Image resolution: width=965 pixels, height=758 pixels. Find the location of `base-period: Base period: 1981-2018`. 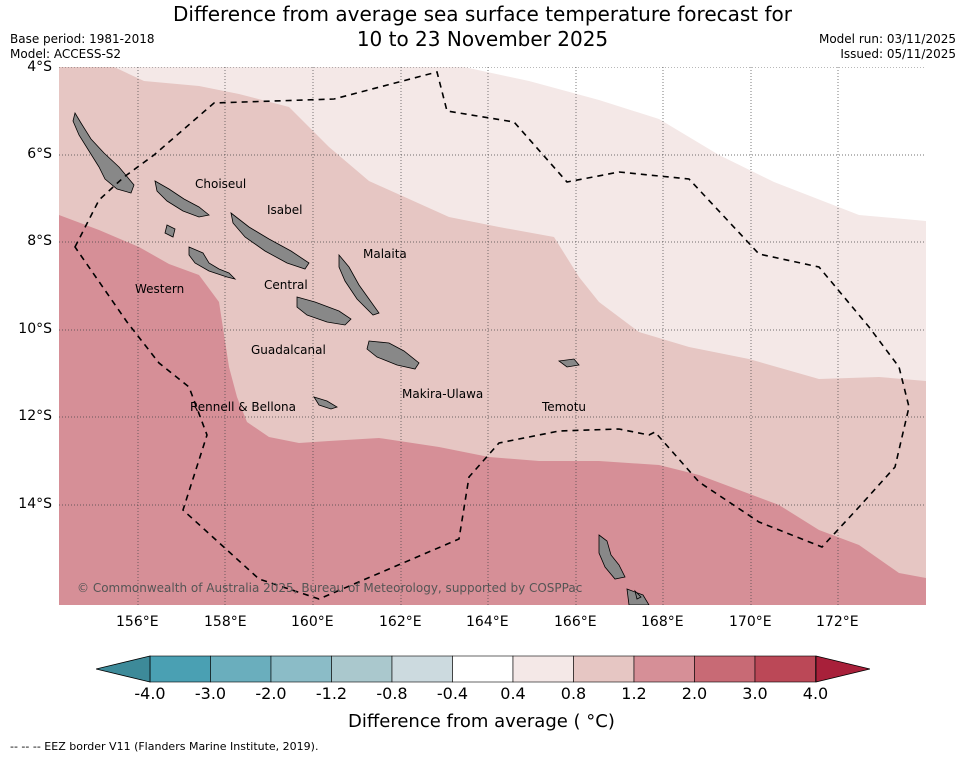

base-period: Base period: 1981-2018 is located at coordinates (82, 39).